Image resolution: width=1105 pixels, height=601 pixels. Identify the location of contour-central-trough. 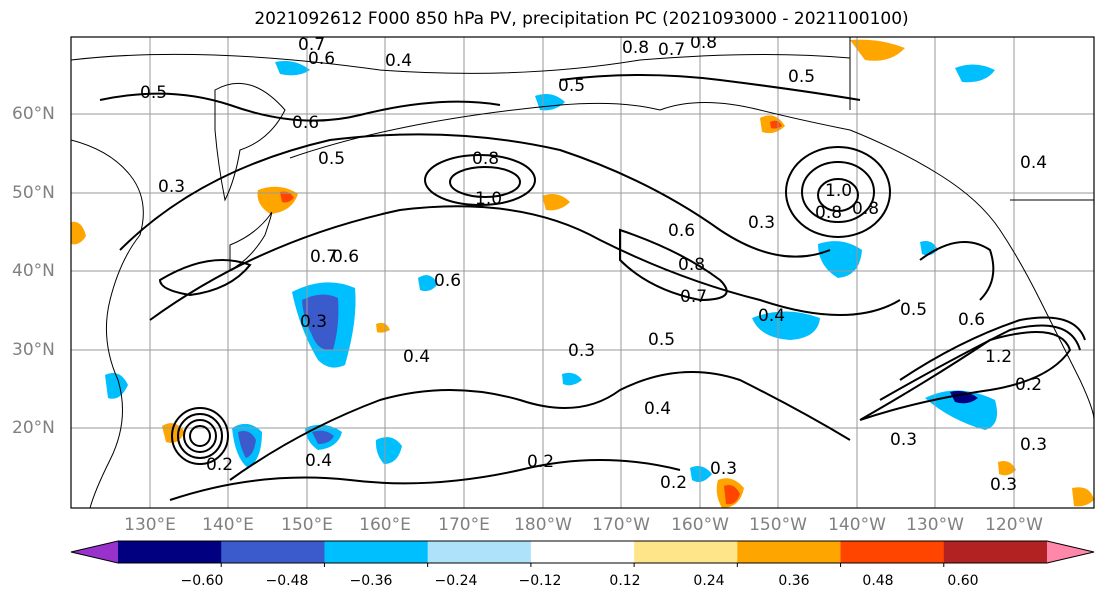
(525, 263).